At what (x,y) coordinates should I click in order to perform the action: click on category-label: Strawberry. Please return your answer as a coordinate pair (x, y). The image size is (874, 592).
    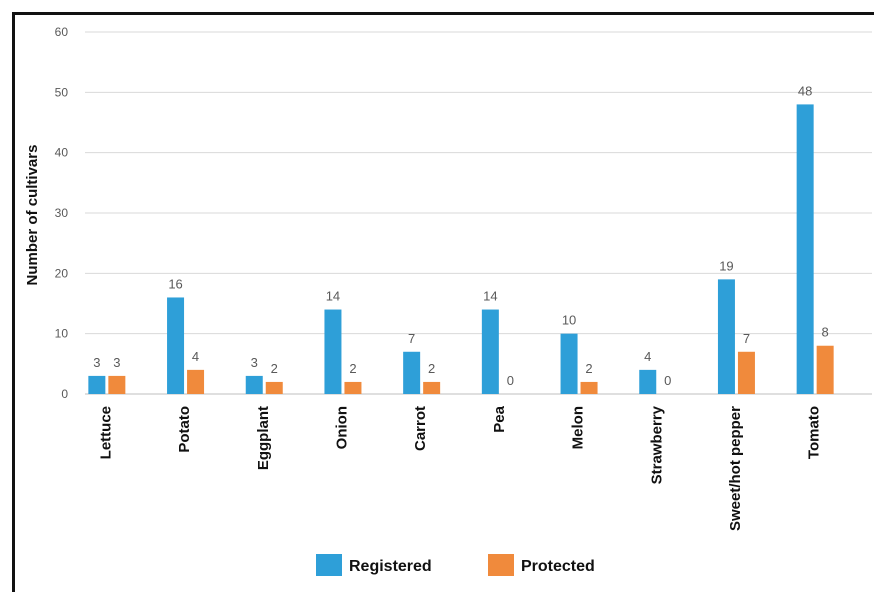
    Looking at the image, I should click on (656, 444).